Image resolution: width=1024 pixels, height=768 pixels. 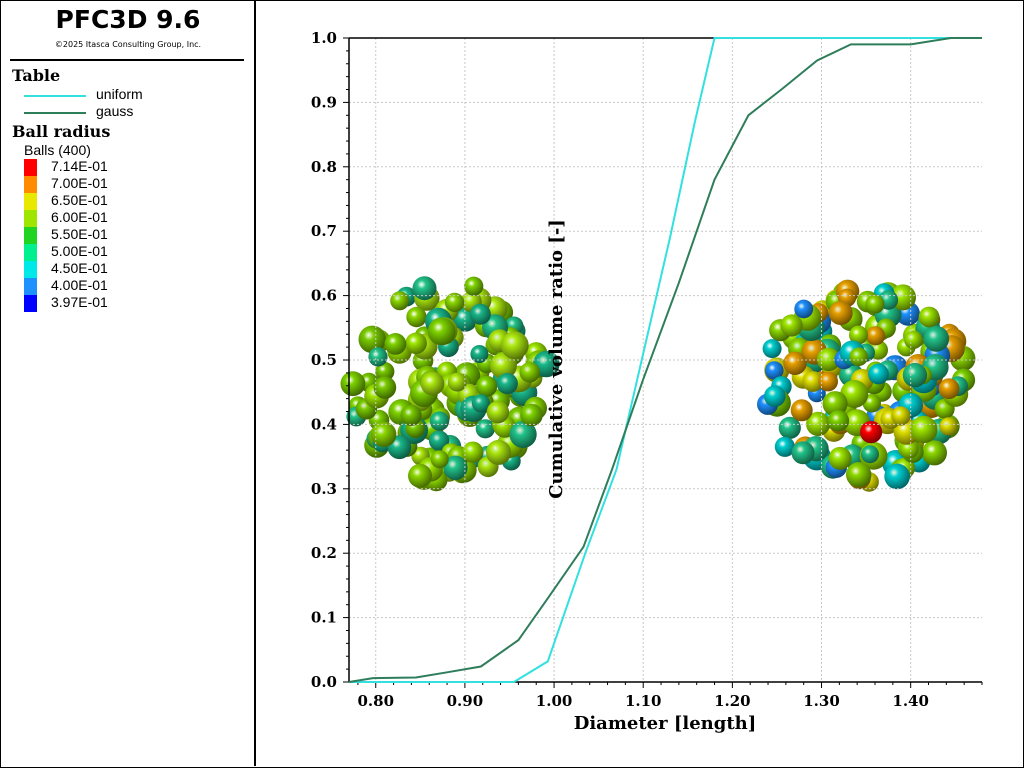 What do you see at coordinates (79, 200) in the screenshot?
I see `color-scale-label: 6.50E-01` at bounding box center [79, 200].